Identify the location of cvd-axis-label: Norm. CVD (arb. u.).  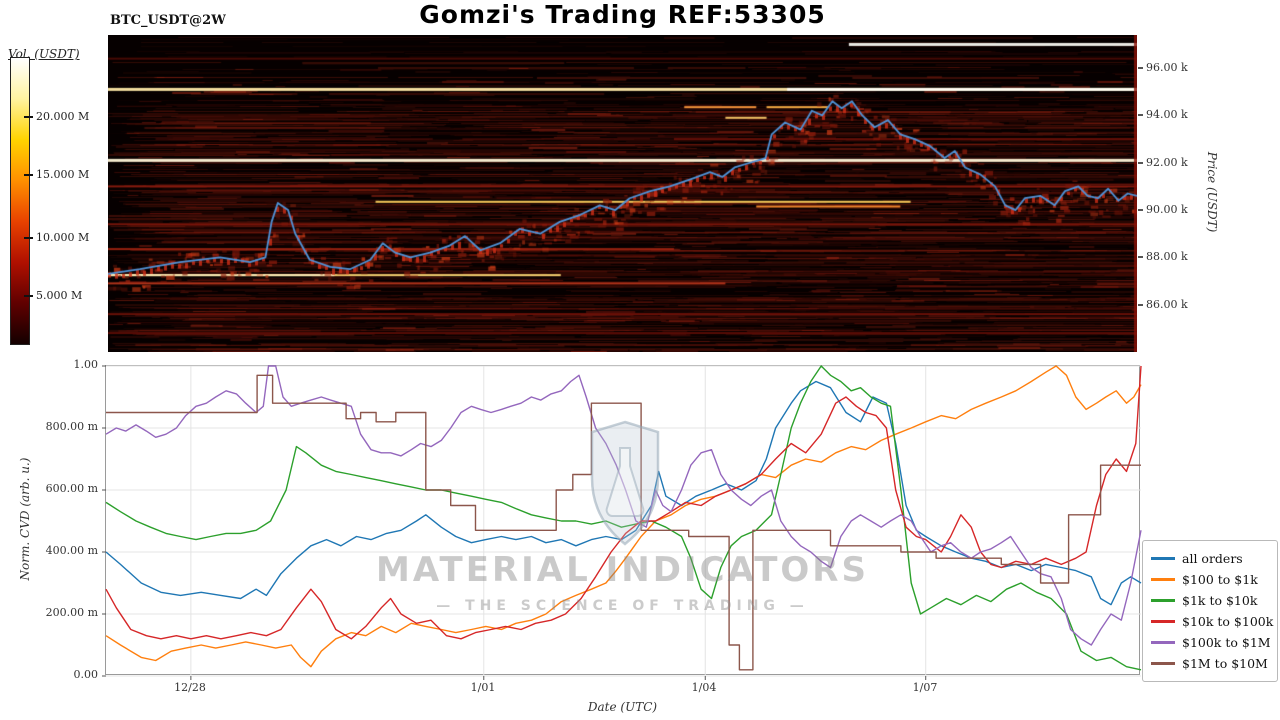
(25, 519).